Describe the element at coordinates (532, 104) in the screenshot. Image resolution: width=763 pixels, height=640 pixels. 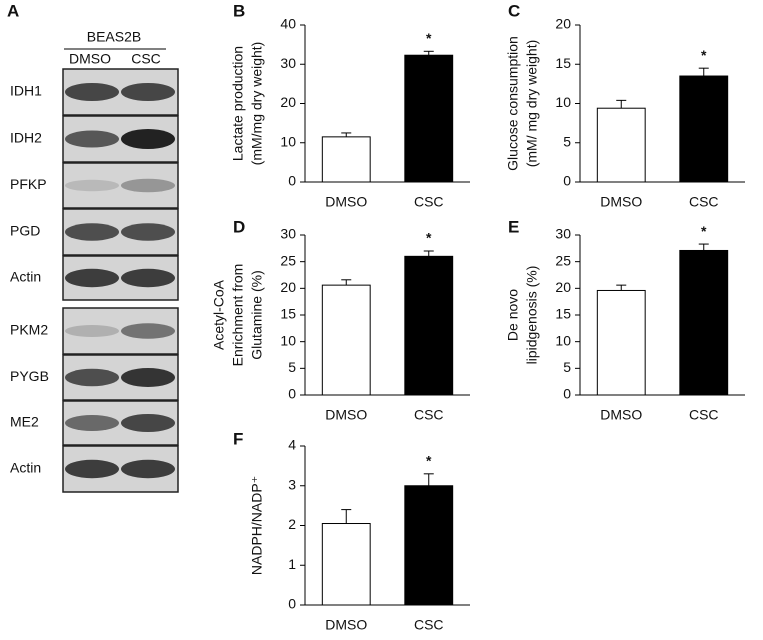
I see `y-axis-label: (mM/ mg dry weight)` at that location.